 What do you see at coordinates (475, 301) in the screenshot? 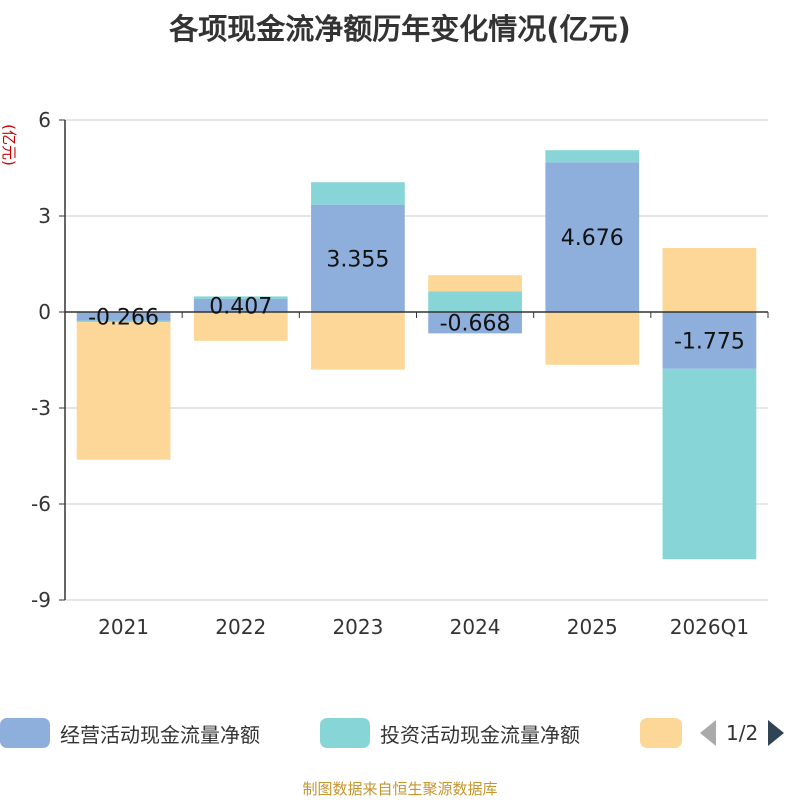
I see `bar-investing-2024` at bounding box center [475, 301].